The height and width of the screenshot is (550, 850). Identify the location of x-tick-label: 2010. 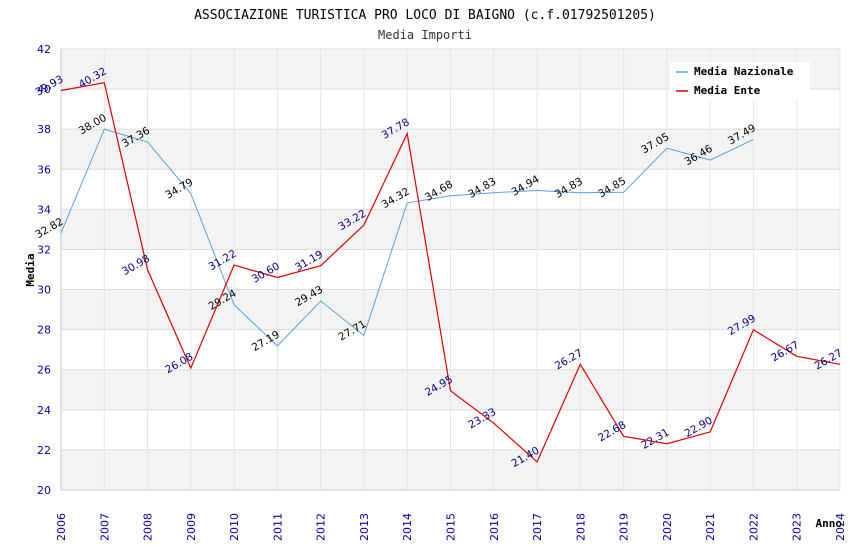
(234, 527).